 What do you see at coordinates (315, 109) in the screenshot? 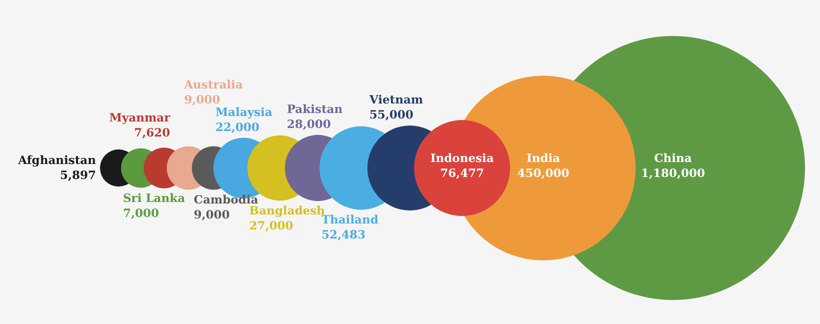
I see `category-label: Pakistan` at bounding box center [315, 109].